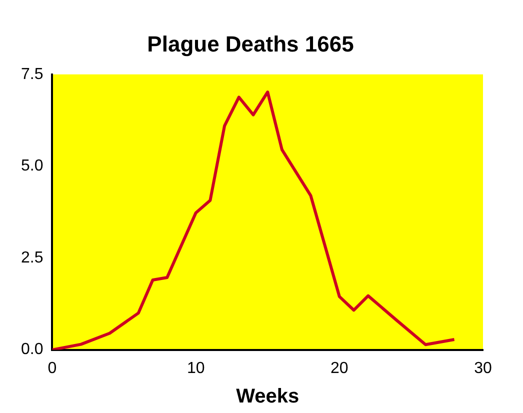 The width and height of the screenshot is (523, 413). What do you see at coordinates (483, 368) in the screenshot?
I see `x-tick-label: 30` at bounding box center [483, 368].